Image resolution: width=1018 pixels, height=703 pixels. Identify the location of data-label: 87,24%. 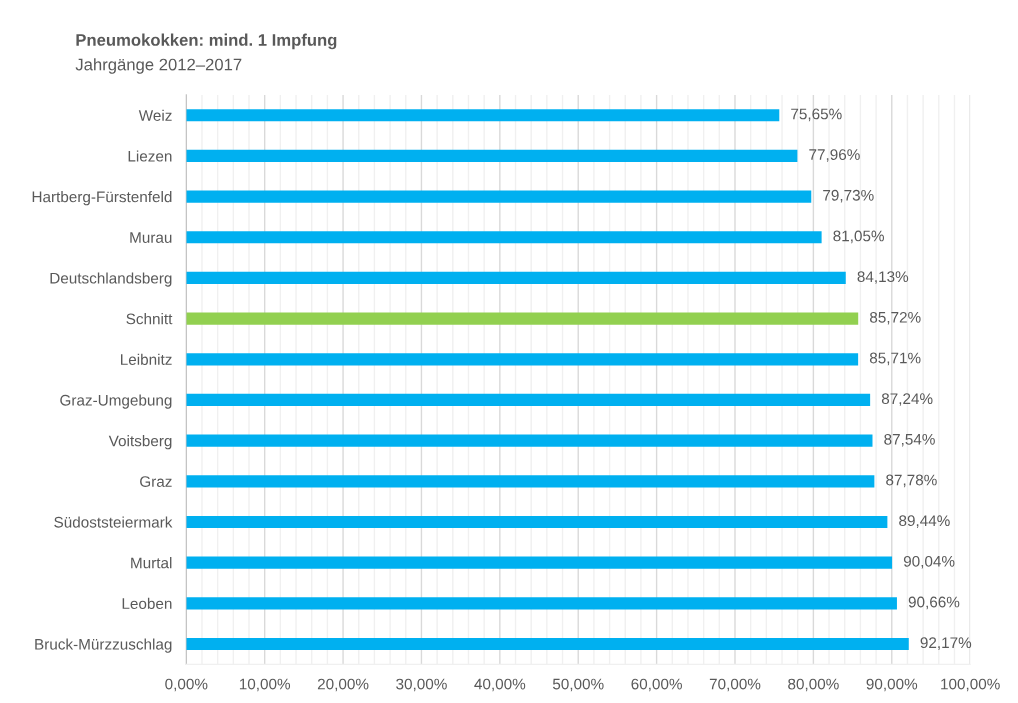
(907, 399).